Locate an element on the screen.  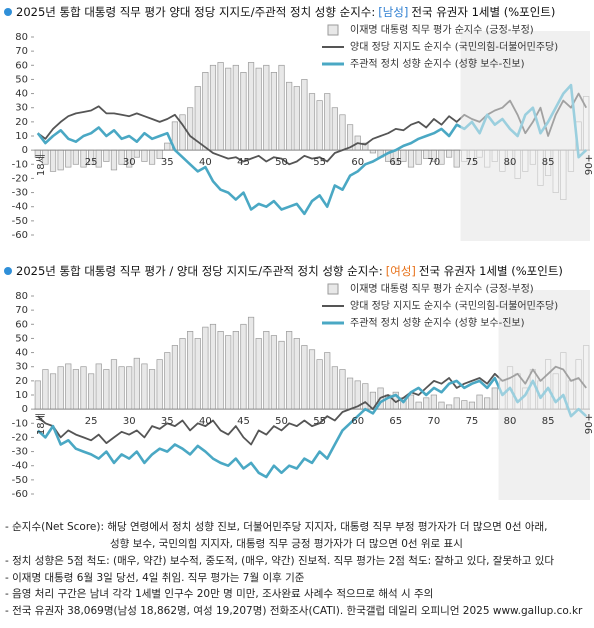
x-tick-label: 75 is located at coordinates (472, 421).